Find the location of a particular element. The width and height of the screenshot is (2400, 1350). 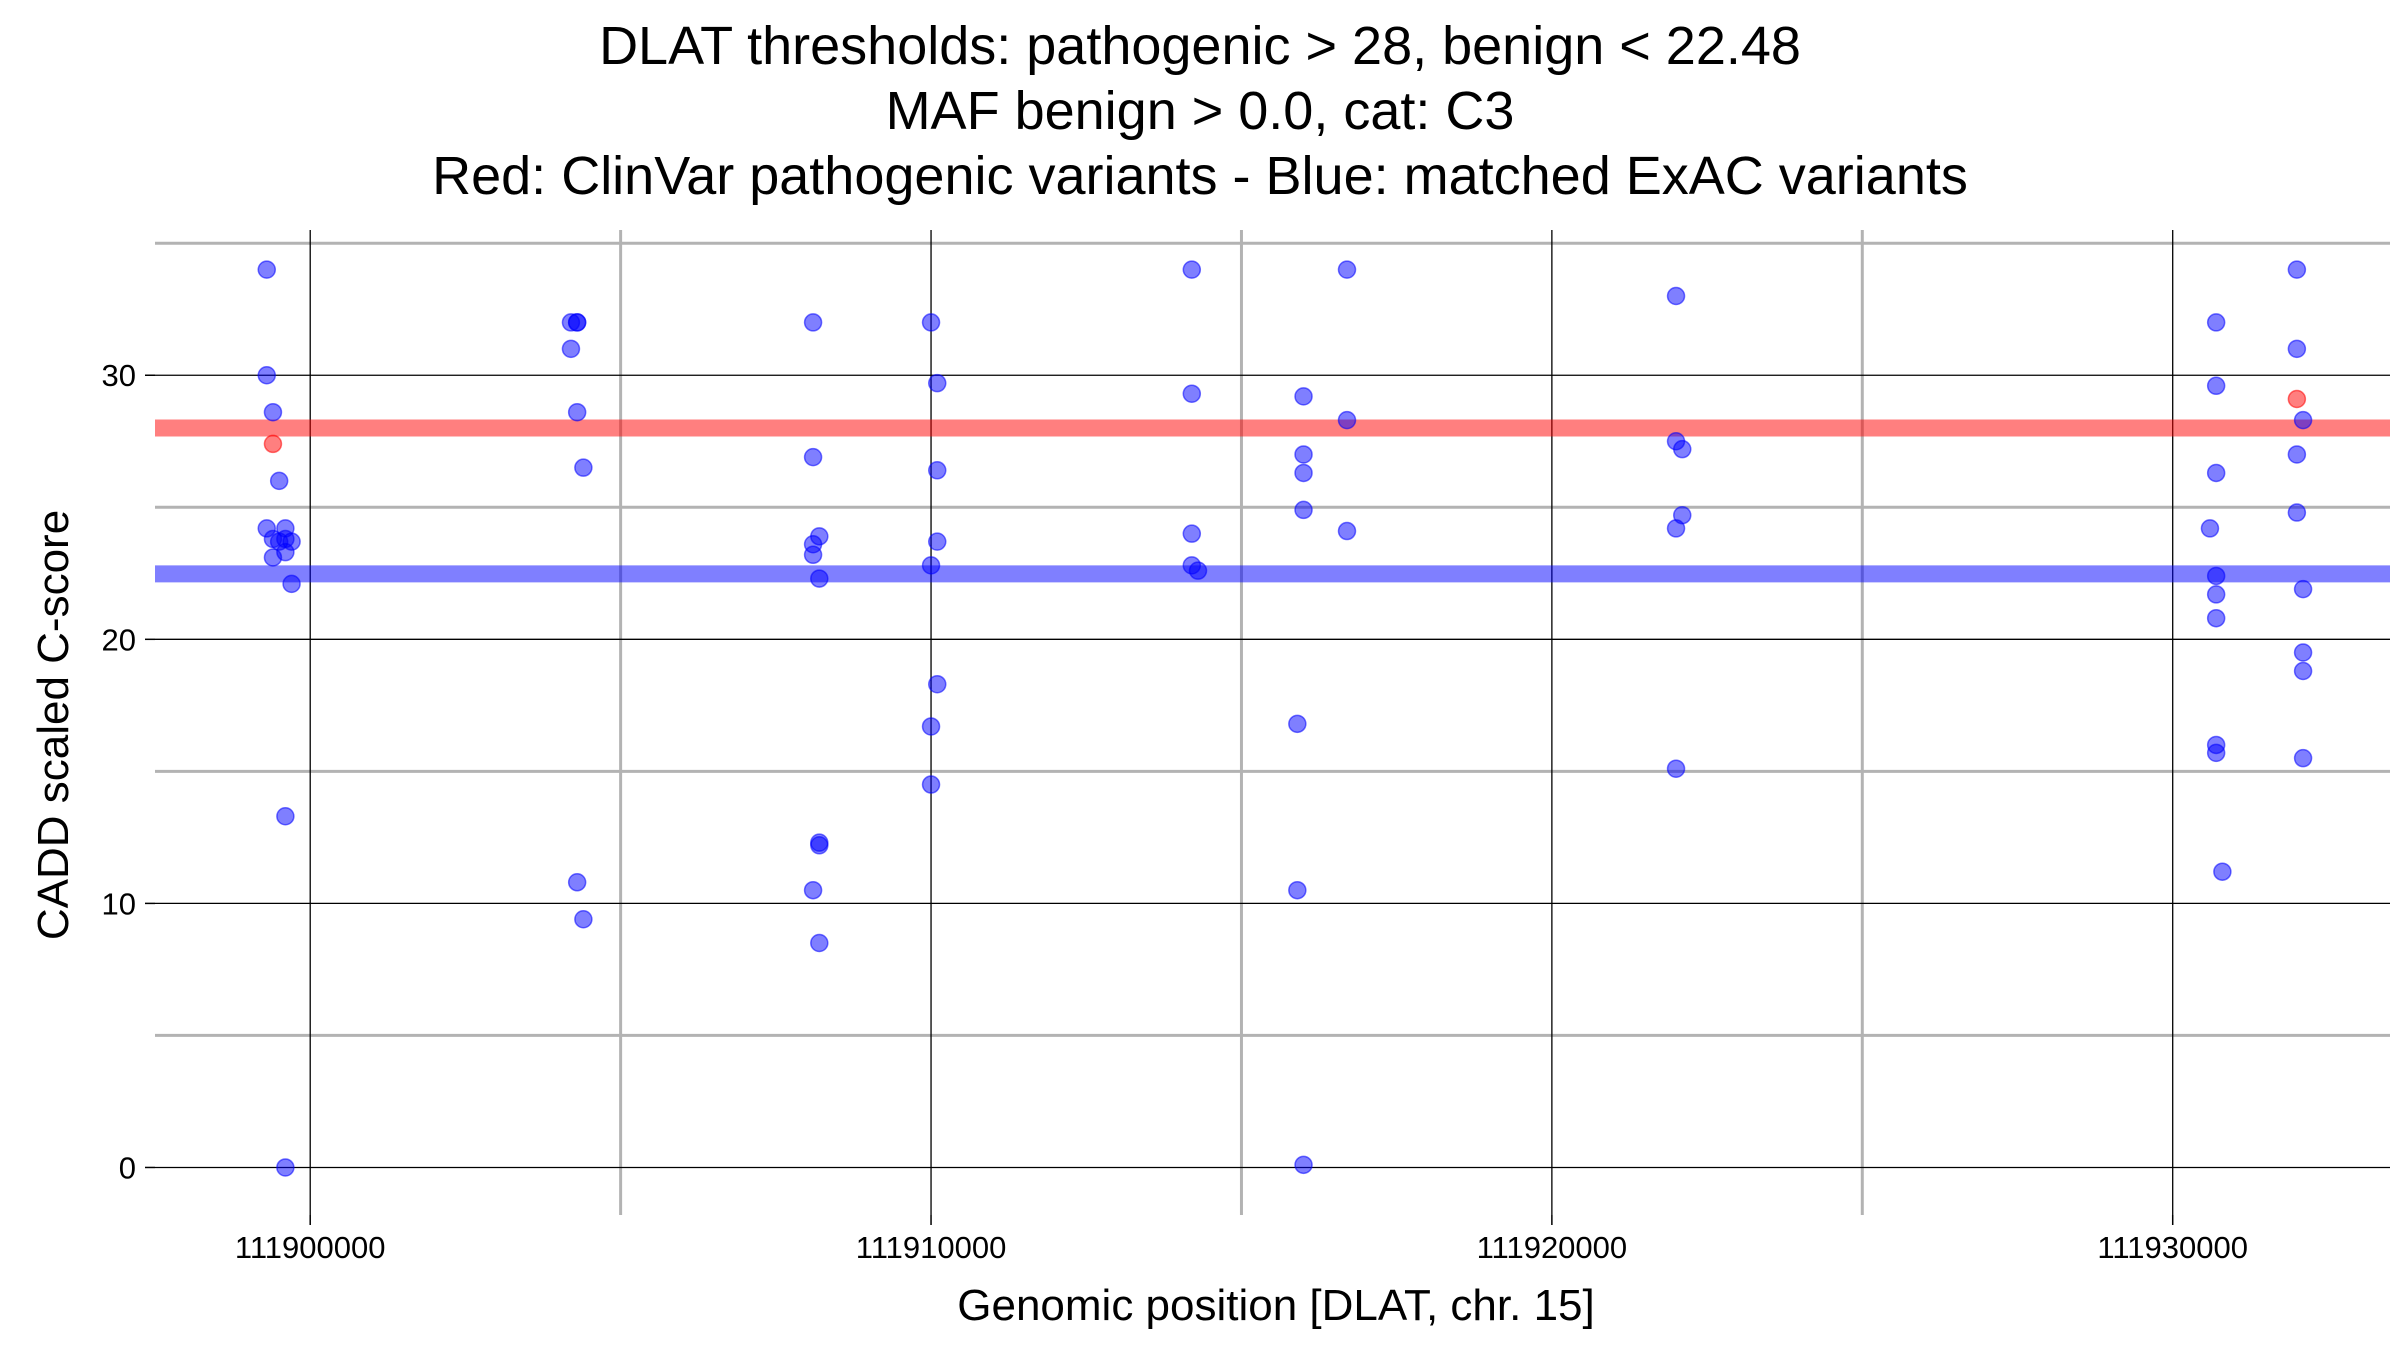

y-tick-label: 10 is located at coordinates (119, 903).